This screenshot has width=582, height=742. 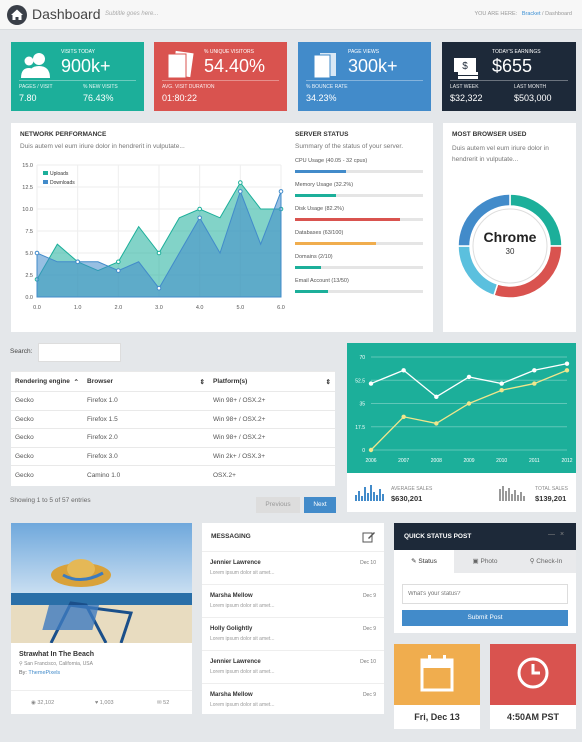 What do you see at coordinates (485, 618) in the screenshot?
I see `submit-post-button: Submit Post` at bounding box center [485, 618].